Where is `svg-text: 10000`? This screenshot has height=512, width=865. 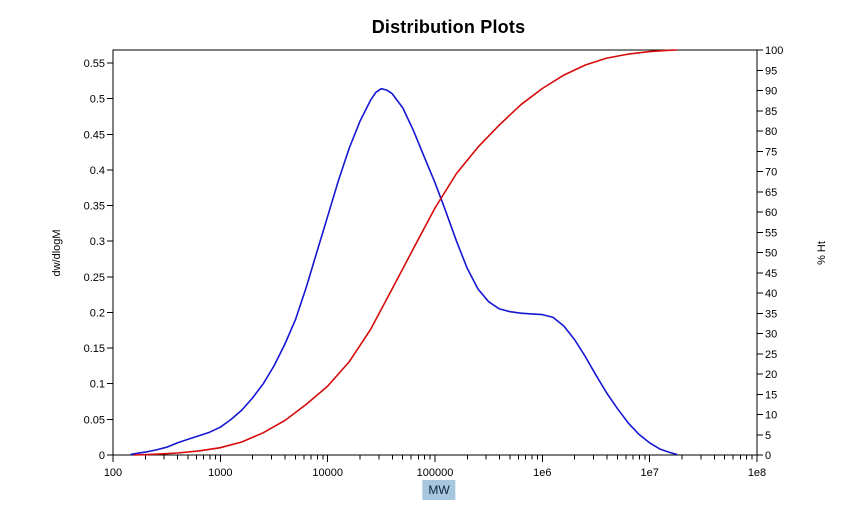 svg-text: 10000 is located at coordinates (327, 473).